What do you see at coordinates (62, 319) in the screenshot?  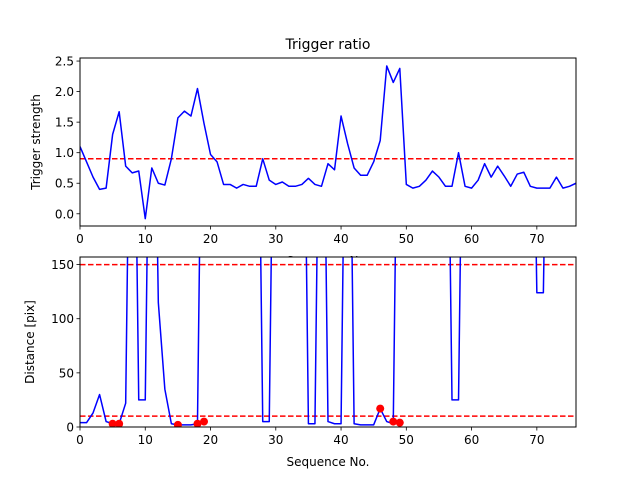 I see `y-tick-label: 100` at bounding box center [62, 319].